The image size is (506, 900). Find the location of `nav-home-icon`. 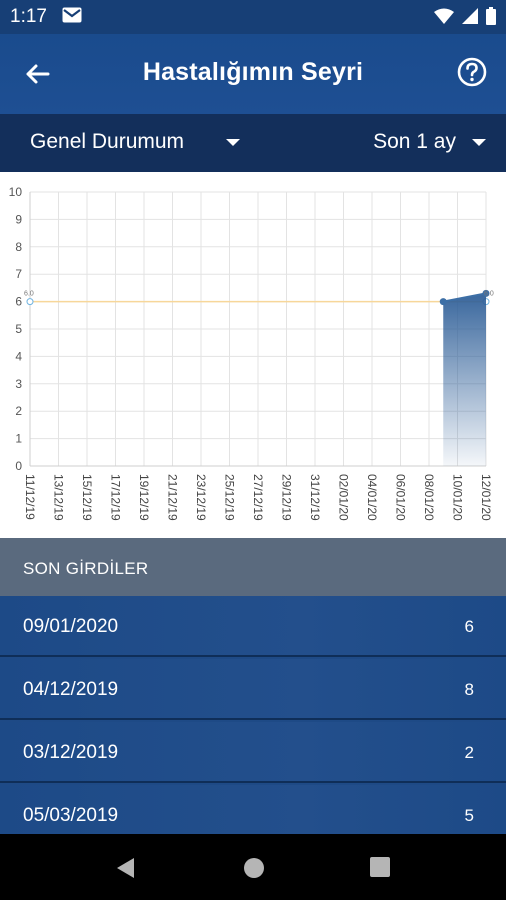

nav-home-icon is located at coordinates (254, 868).